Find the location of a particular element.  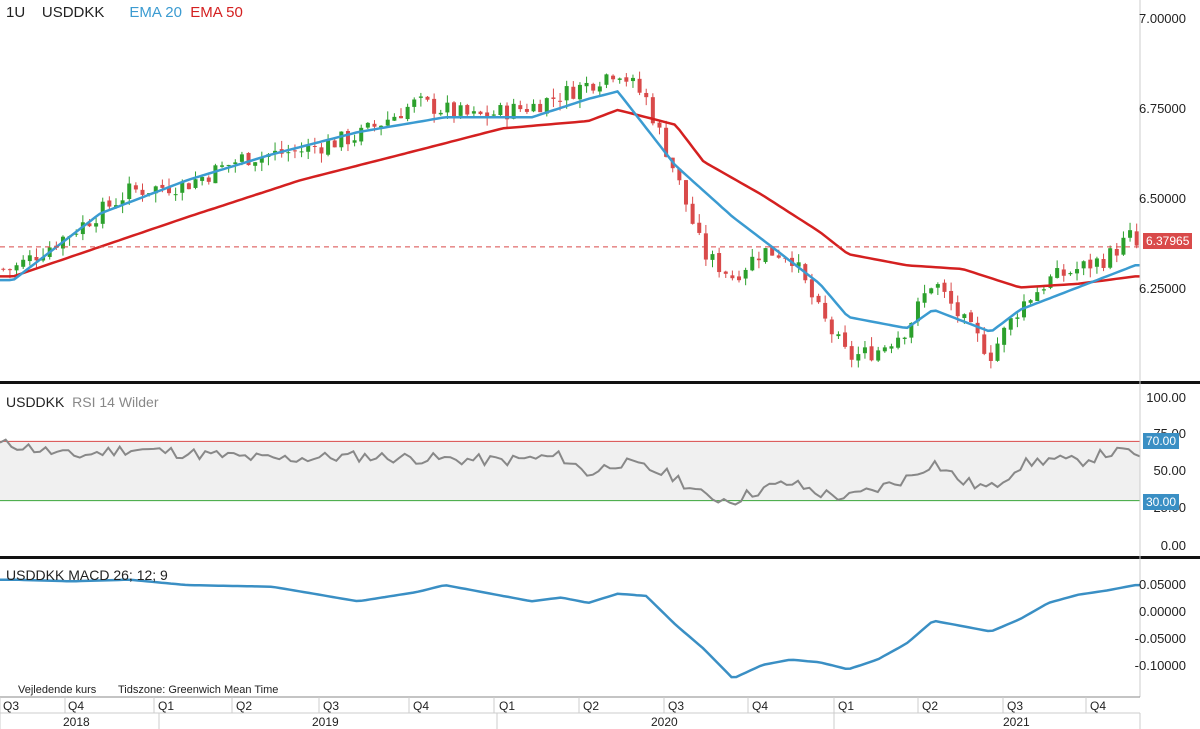

current-price-badge: 6.37965 is located at coordinates (1168, 241).